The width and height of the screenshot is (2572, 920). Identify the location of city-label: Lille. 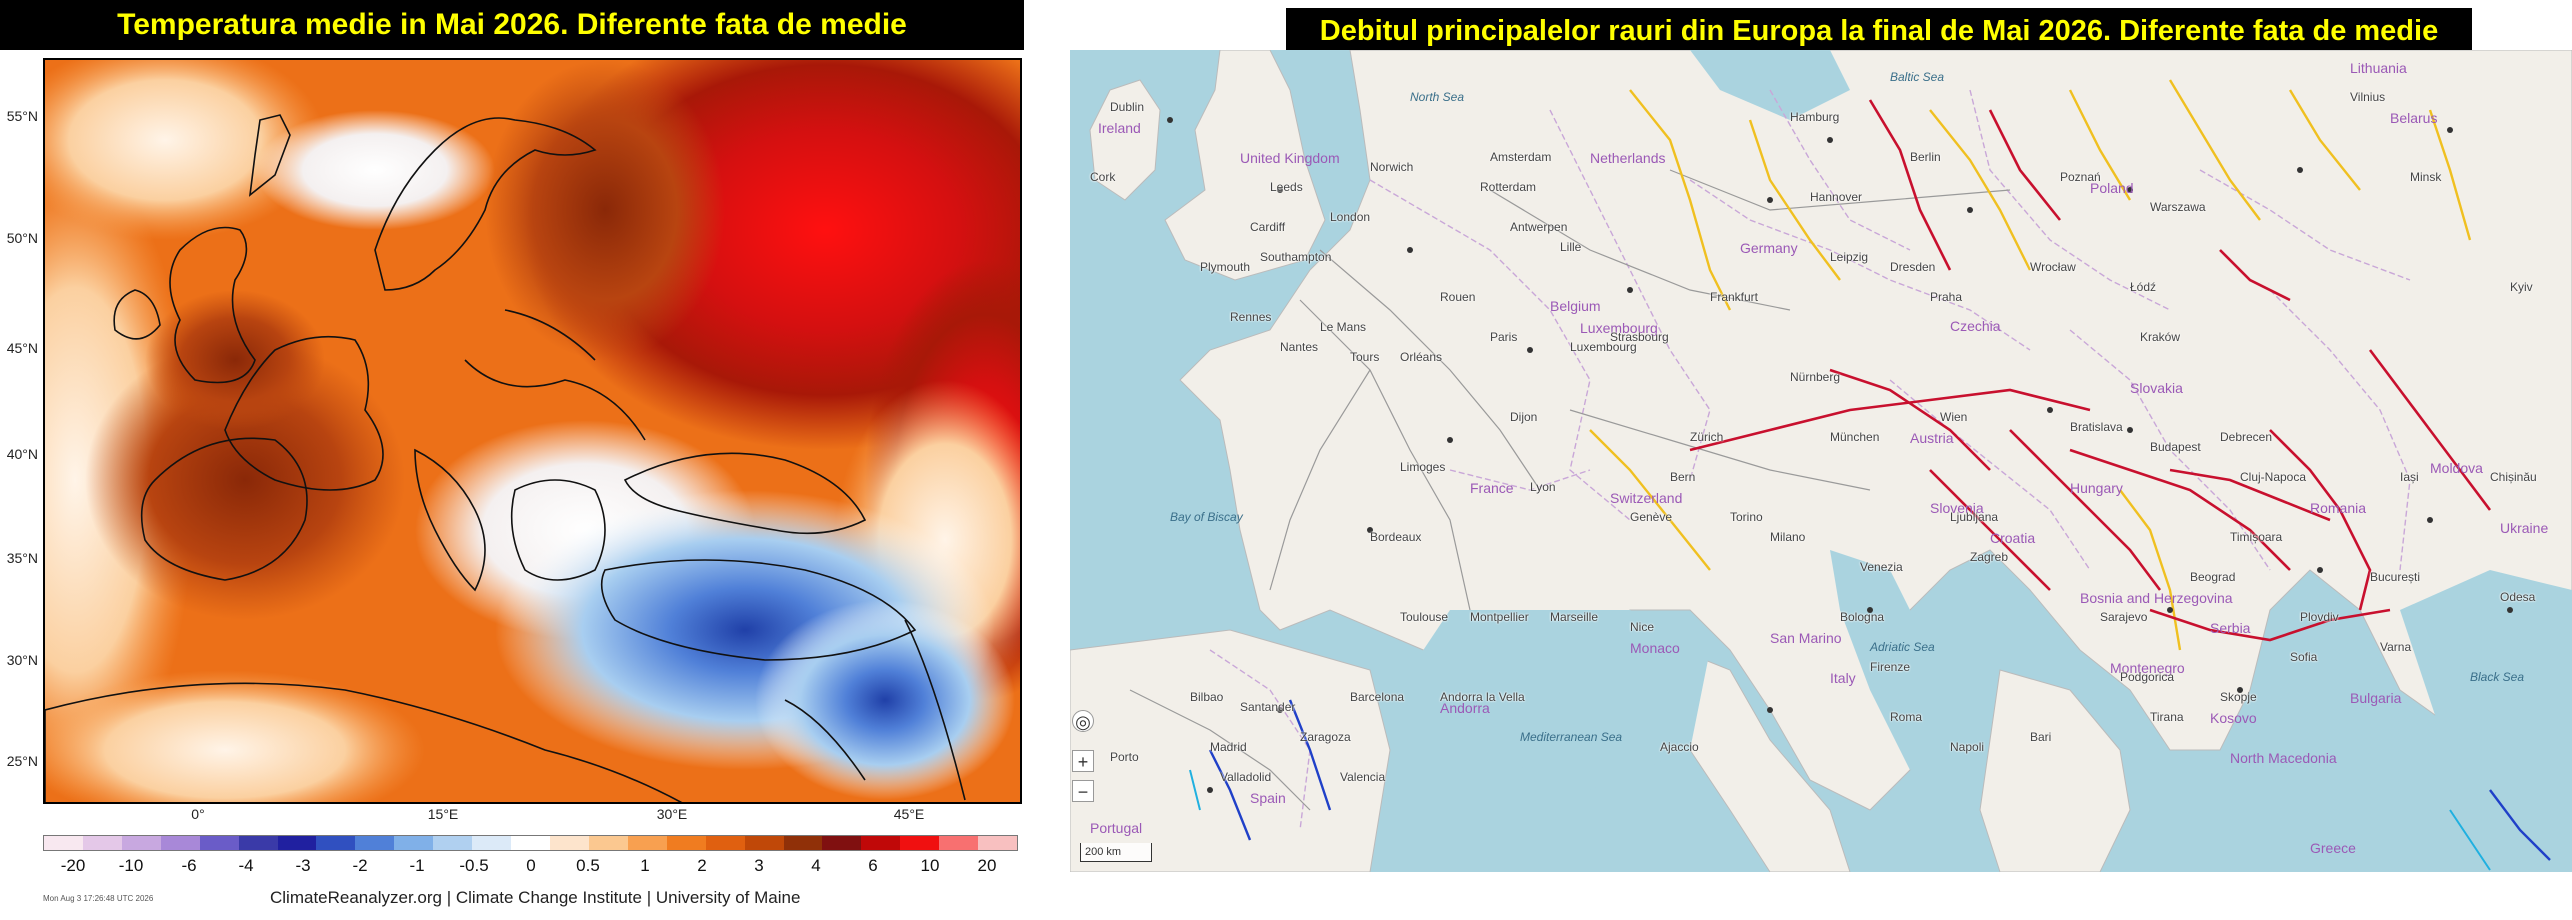
(1571, 247).